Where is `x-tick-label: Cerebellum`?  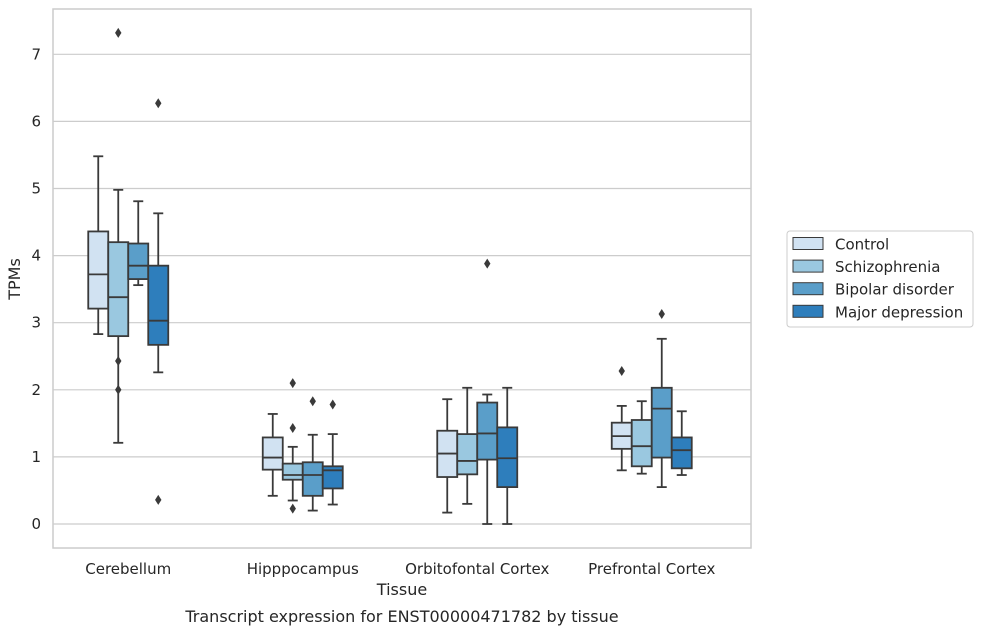 x-tick-label: Cerebellum is located at coordinates (128, 569).